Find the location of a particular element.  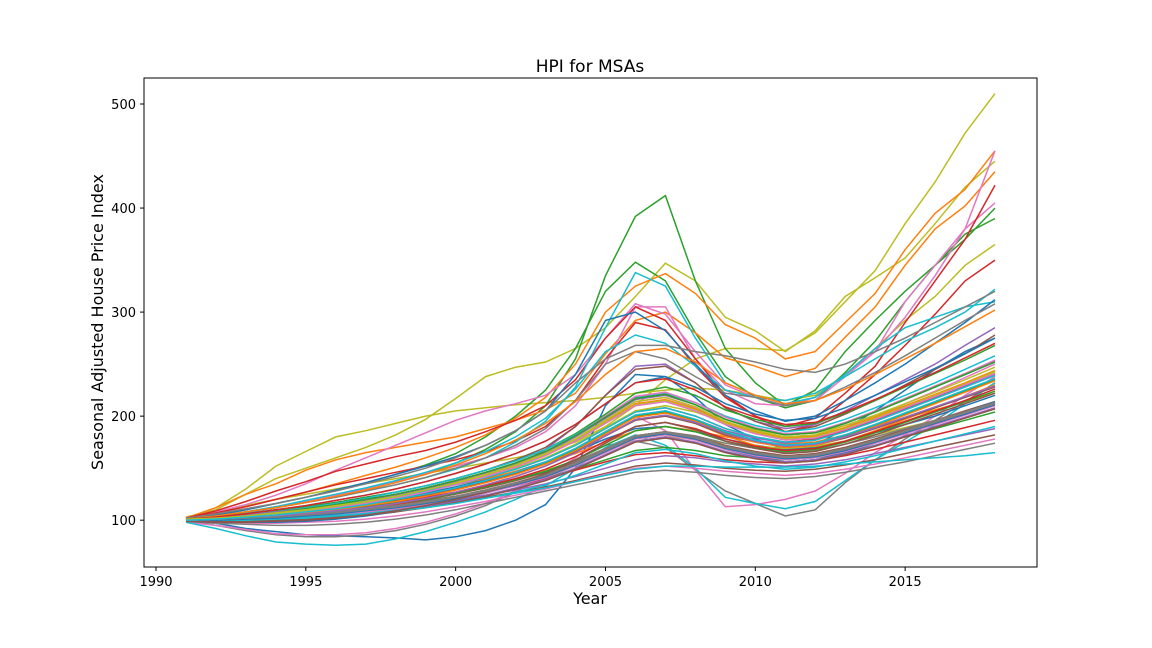

x-axis-label: Year is located at coordinates (589, 598).